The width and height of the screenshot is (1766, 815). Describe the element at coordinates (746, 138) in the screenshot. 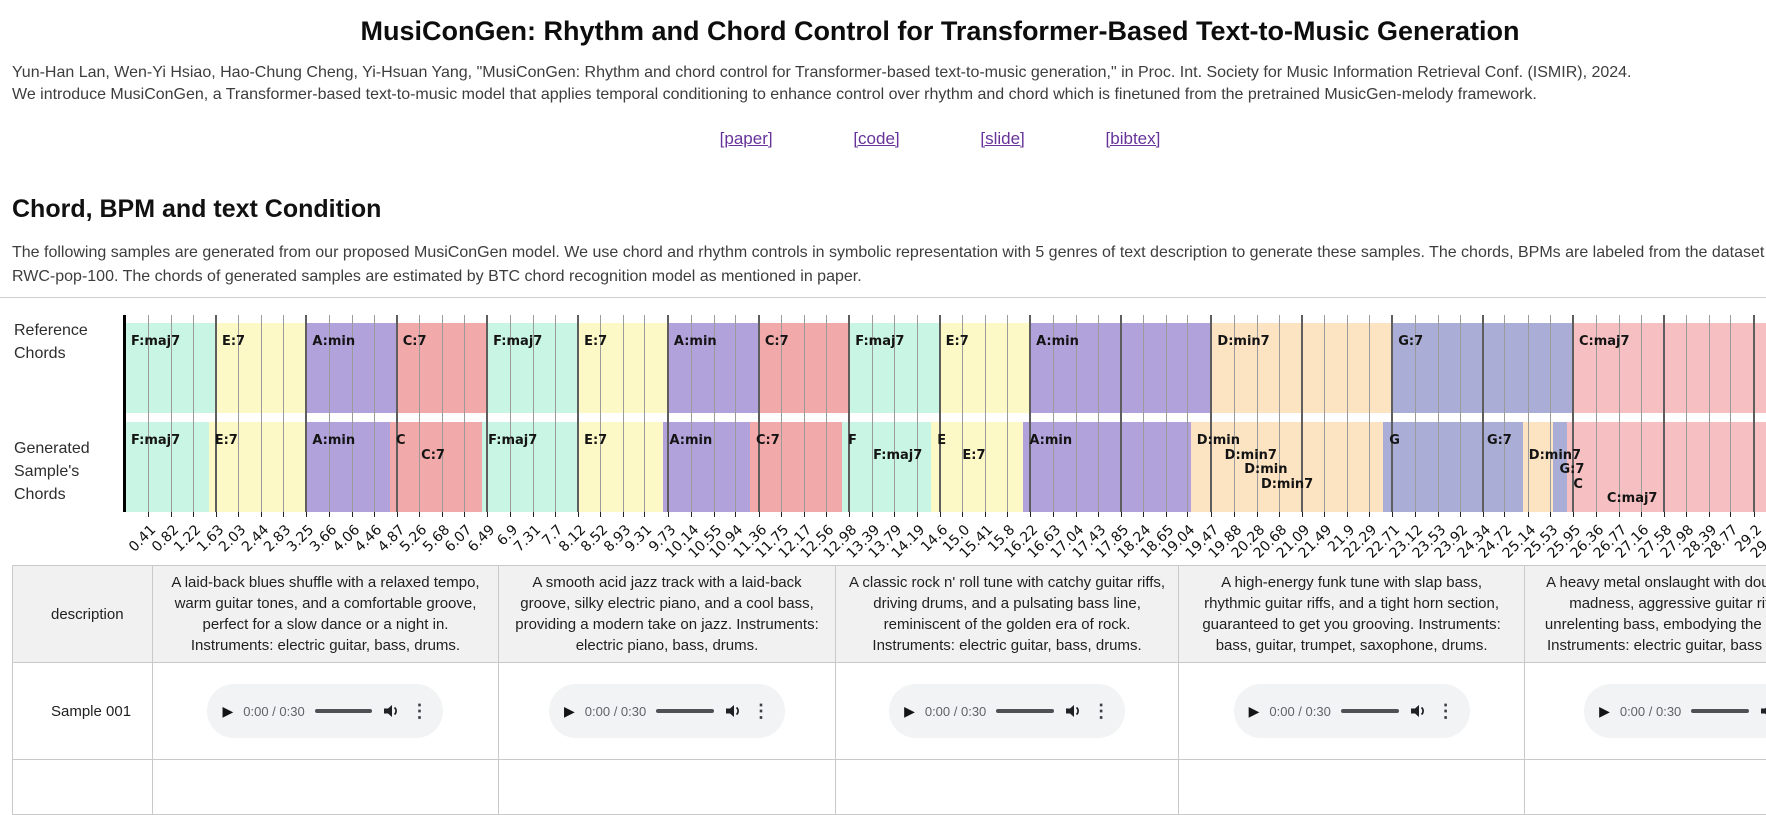

I see `paper-link: [paper]` at that location.